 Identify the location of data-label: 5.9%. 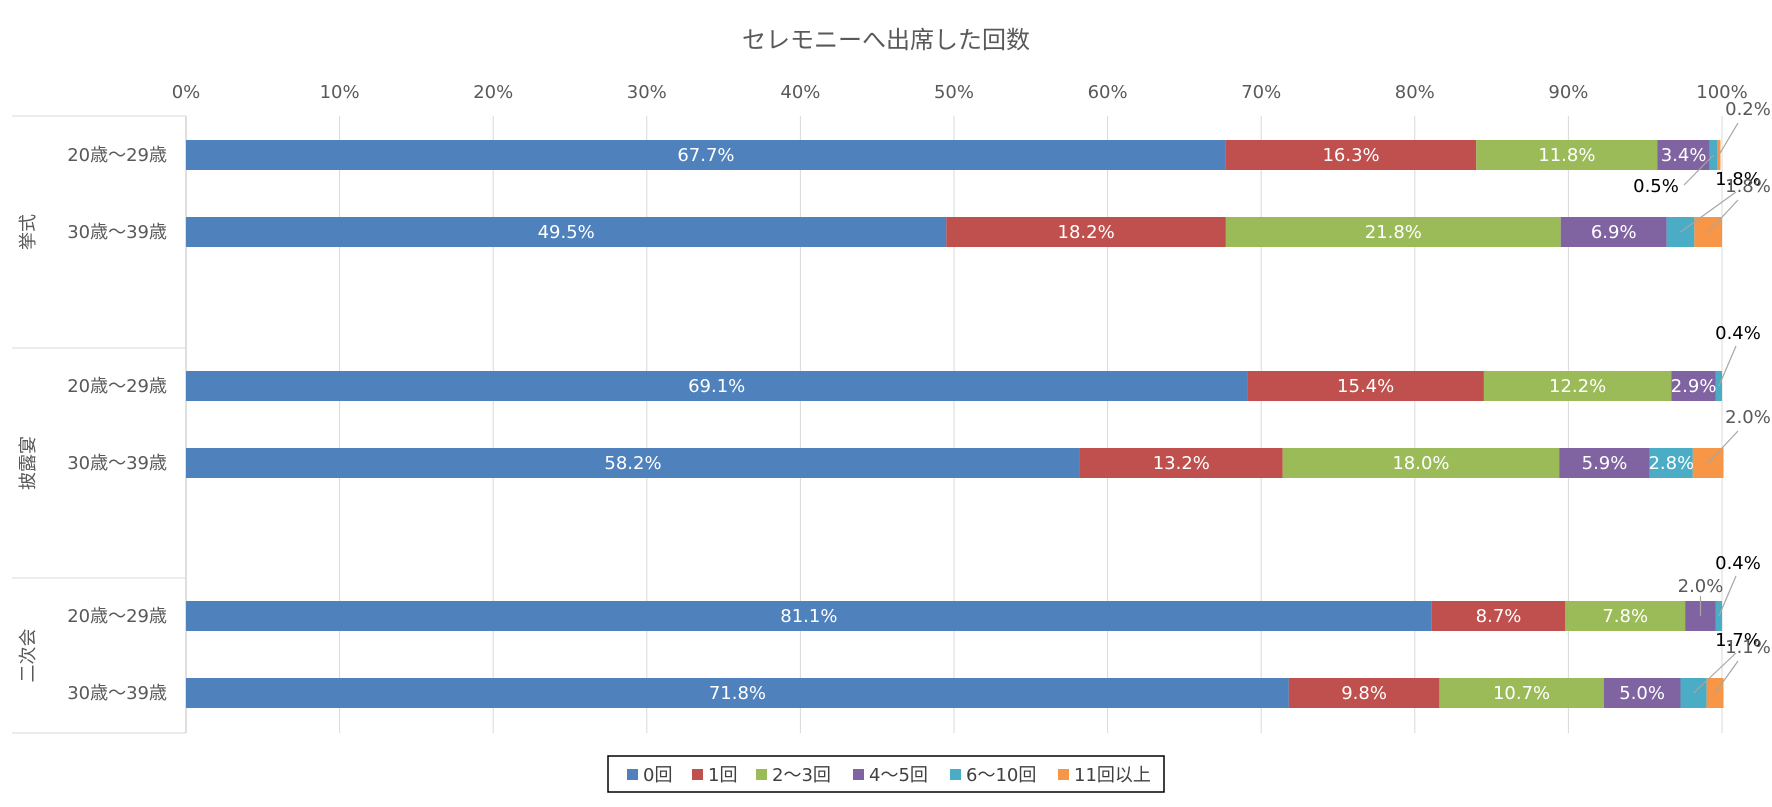
(1605, 463).